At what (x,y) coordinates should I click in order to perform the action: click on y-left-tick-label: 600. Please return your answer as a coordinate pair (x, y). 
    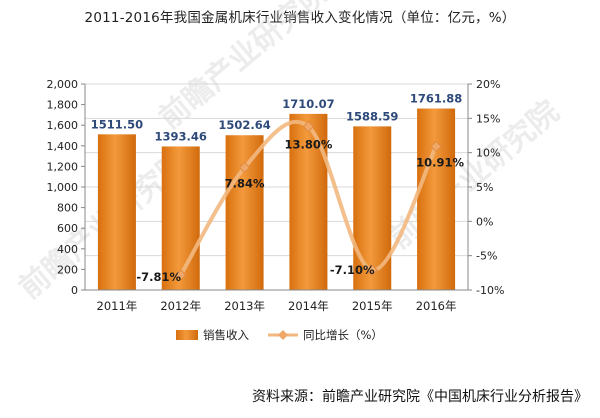
    Looking at the image, I should click on (67, 228).